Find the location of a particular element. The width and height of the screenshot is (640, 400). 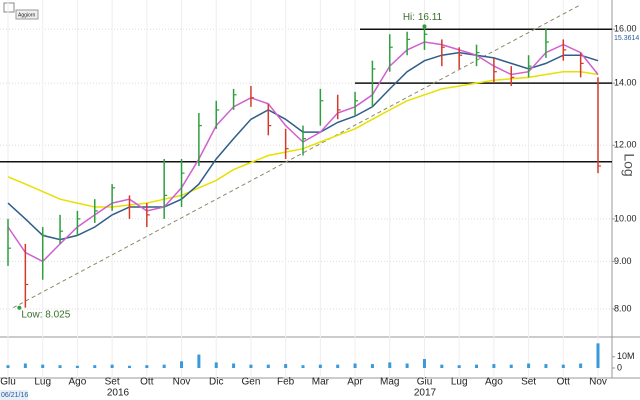

toolbar-button is located at coordinates (27, 14).